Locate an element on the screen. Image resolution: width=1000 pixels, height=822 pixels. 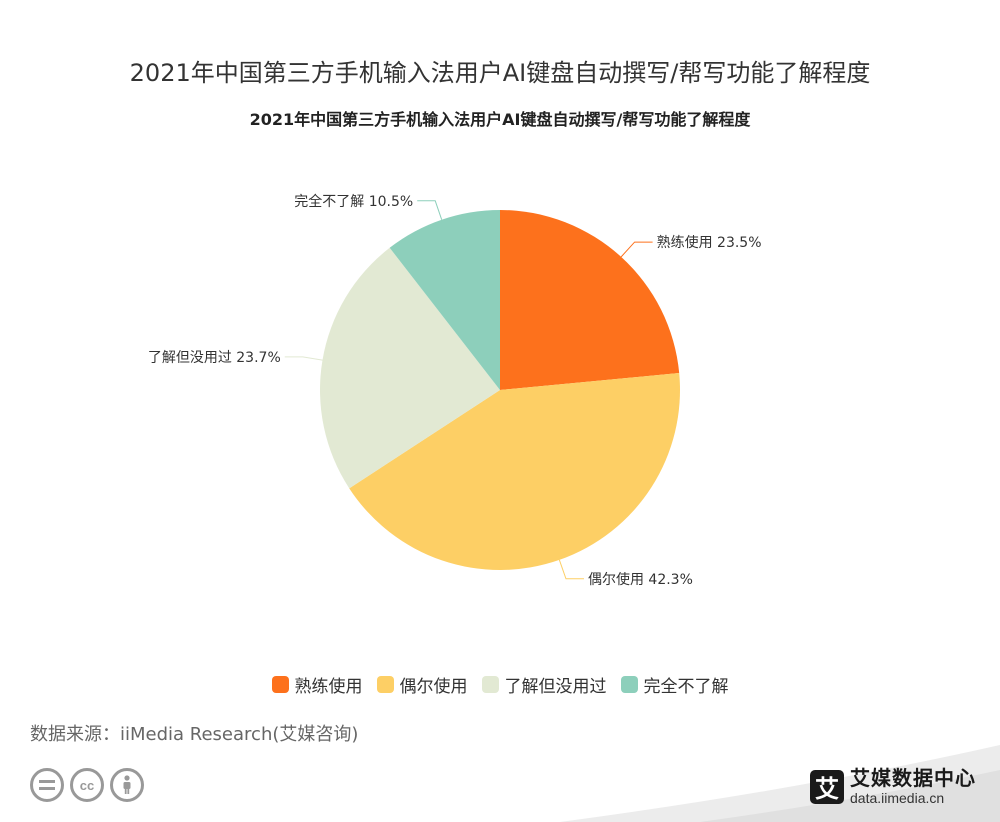
legend-item-熟练使用: 熟练使用 is located at coordinates (317, 684).